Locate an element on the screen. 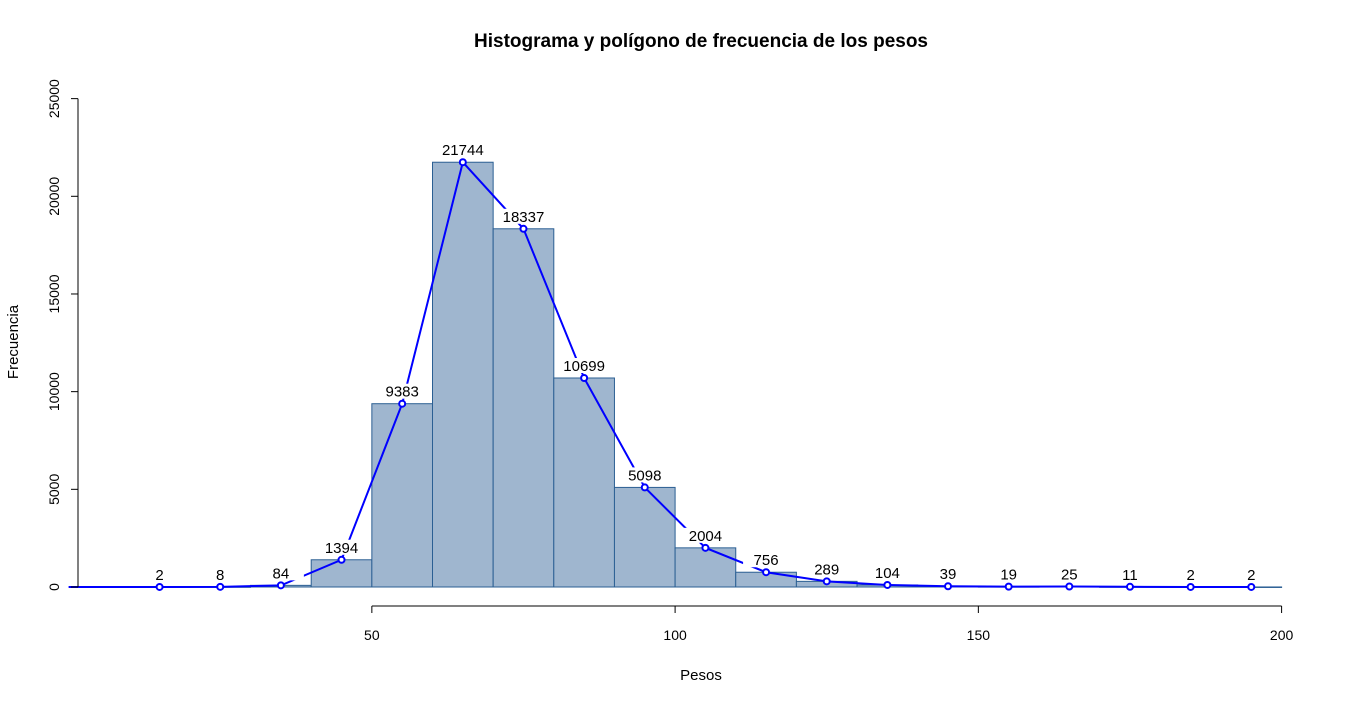 Image resolution: width=1366 pixels, height=705 pixels. data-label-11: 289 is located at coordinates (826, 569).